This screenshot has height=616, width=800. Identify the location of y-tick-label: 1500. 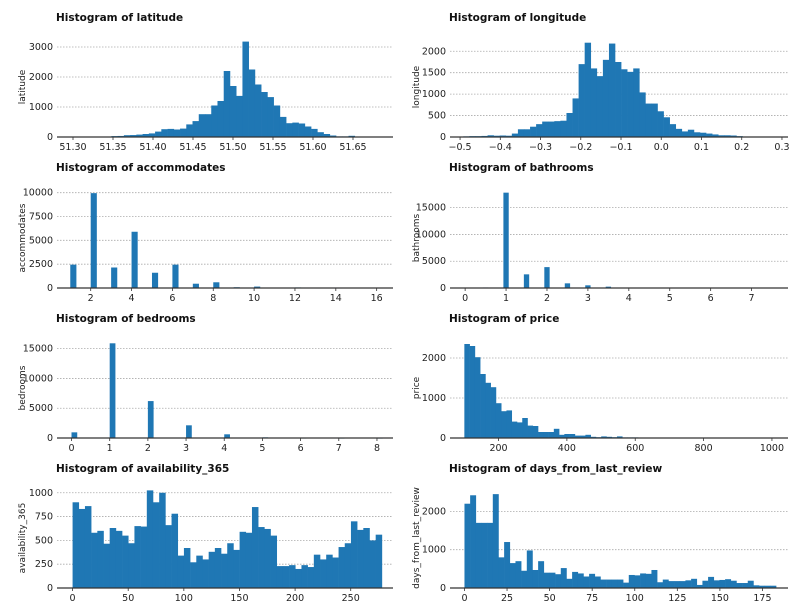
(434, 73).